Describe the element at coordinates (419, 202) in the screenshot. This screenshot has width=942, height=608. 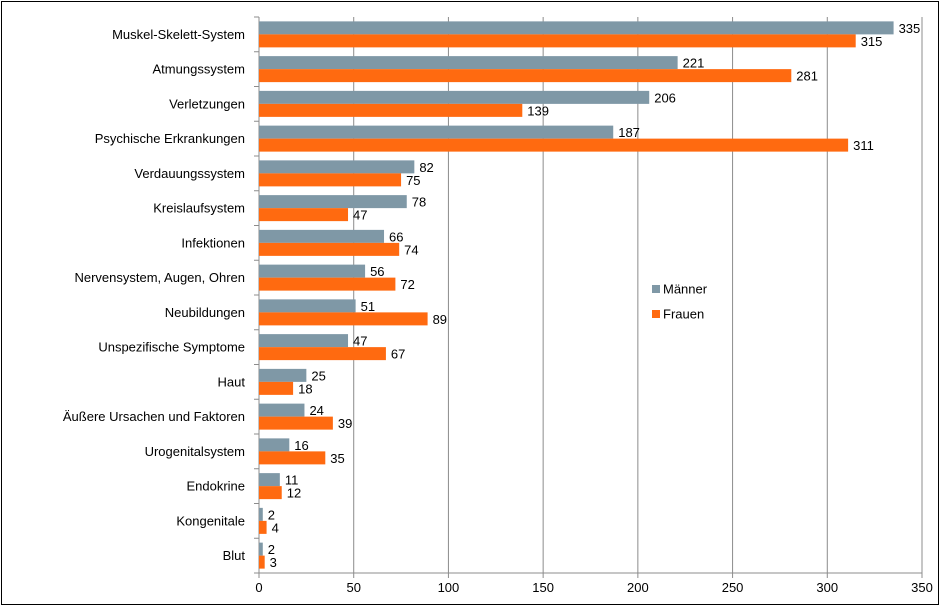
I see `data-label: 78` at that location.